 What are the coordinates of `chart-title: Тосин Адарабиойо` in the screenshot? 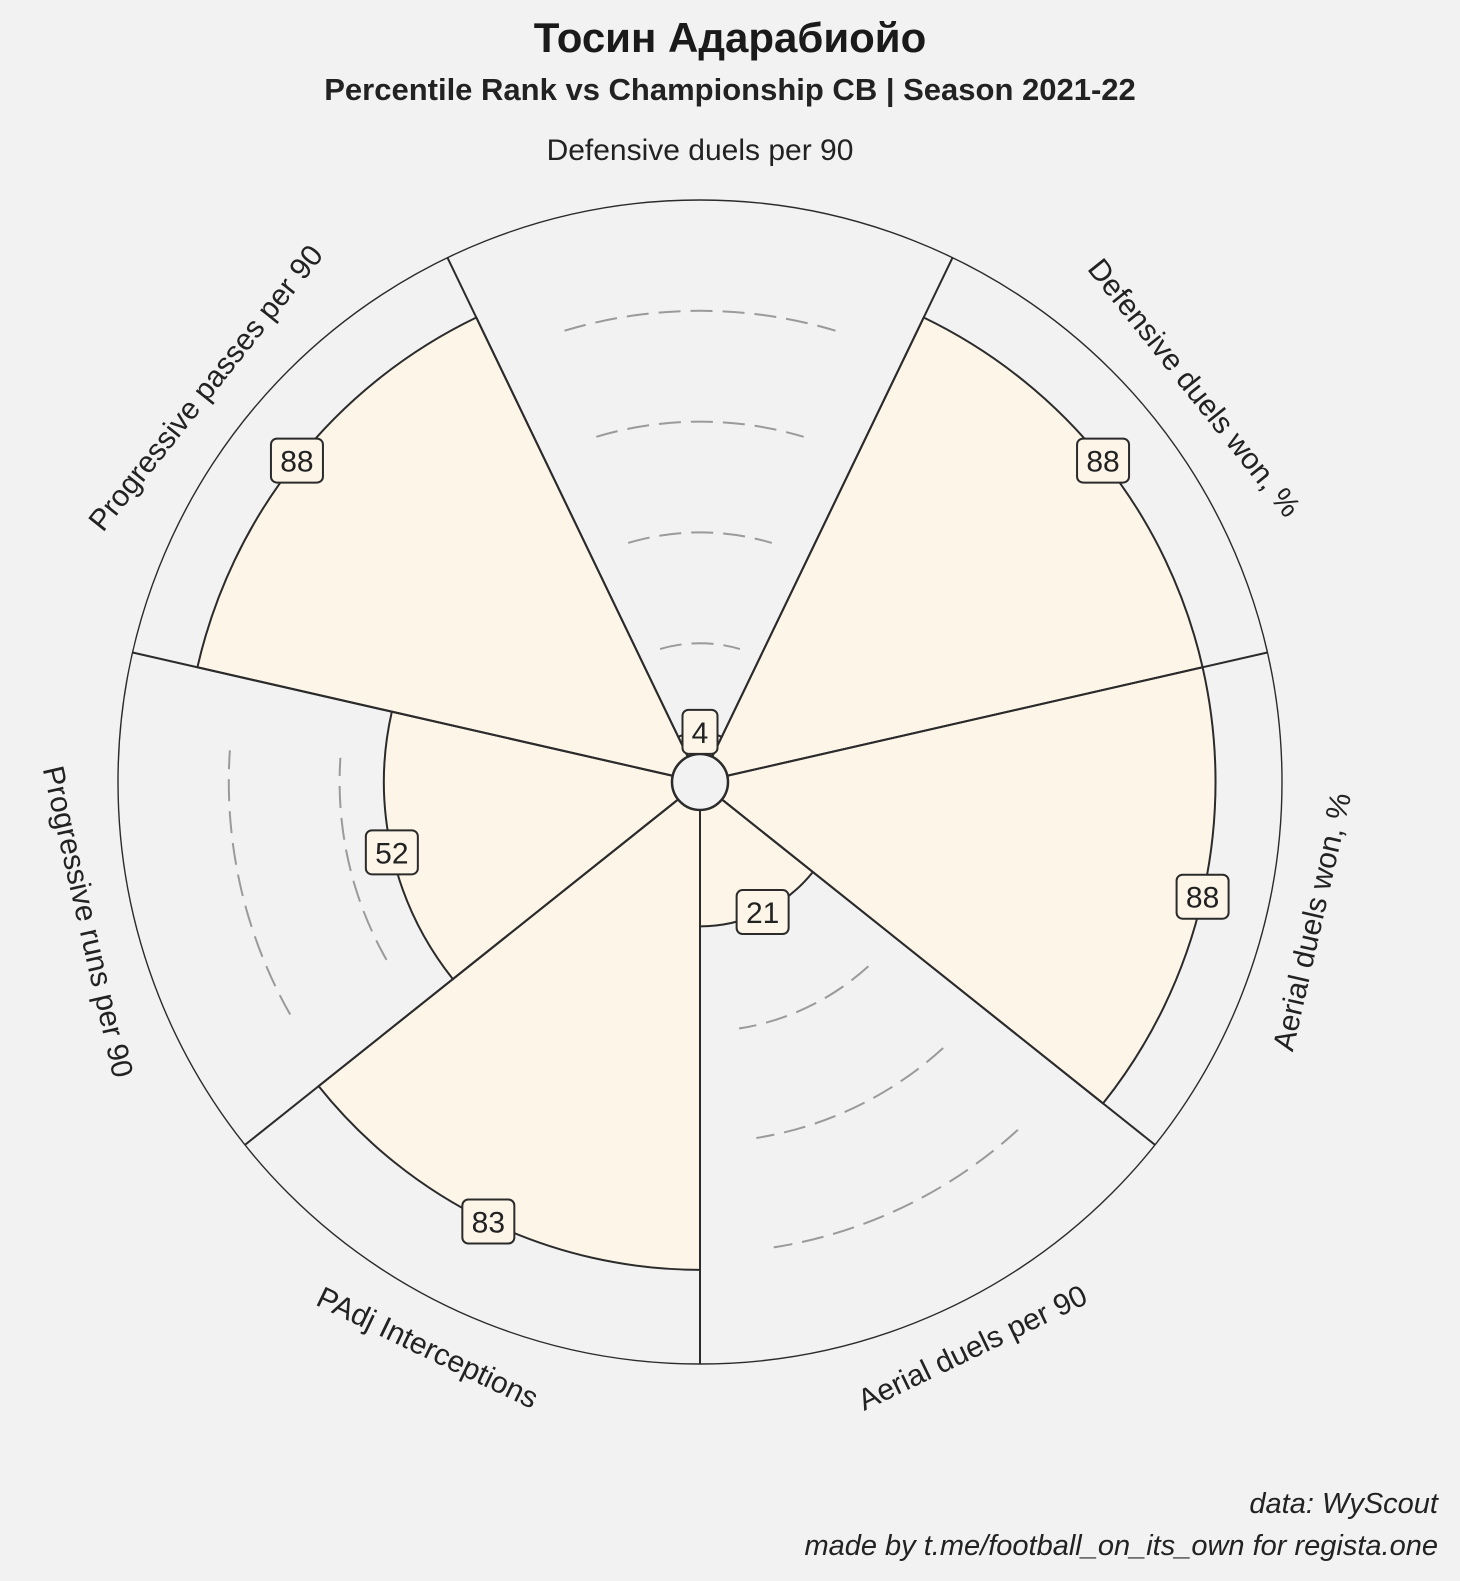 It's located at (730, 37).